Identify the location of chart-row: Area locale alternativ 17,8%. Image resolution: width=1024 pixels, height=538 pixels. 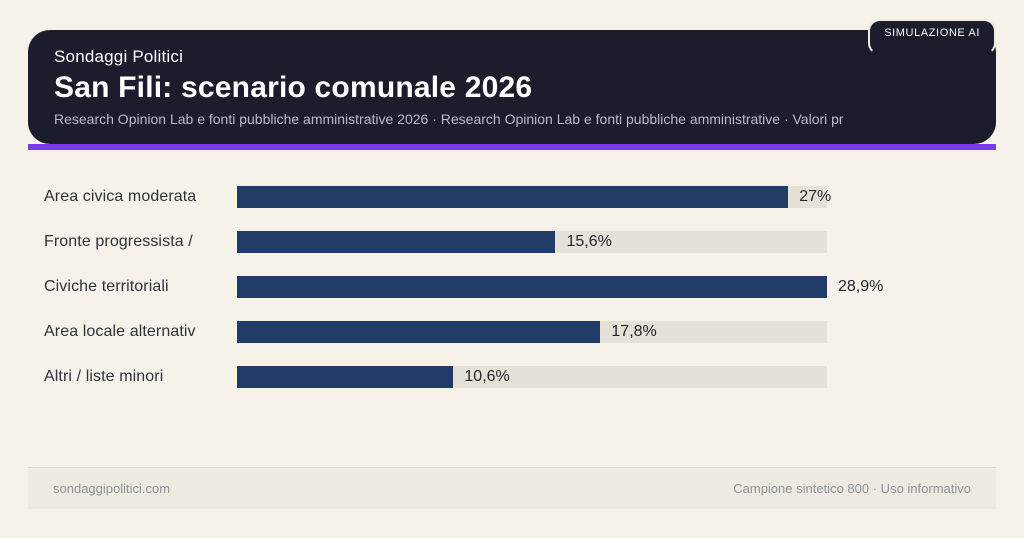
(512, 331).